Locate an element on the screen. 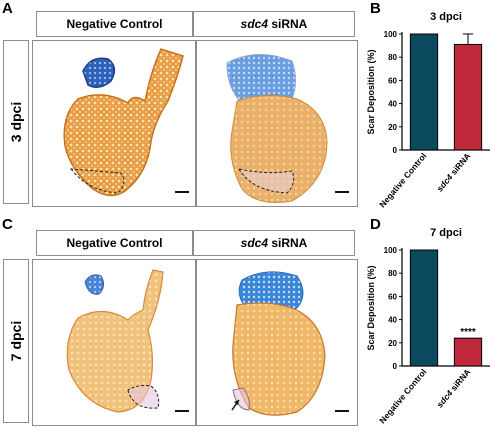 Image resolution: width=500 pixels, height=433 pixels. image-sdc4-sirna-7dpci is located at coordinates (277, 342).